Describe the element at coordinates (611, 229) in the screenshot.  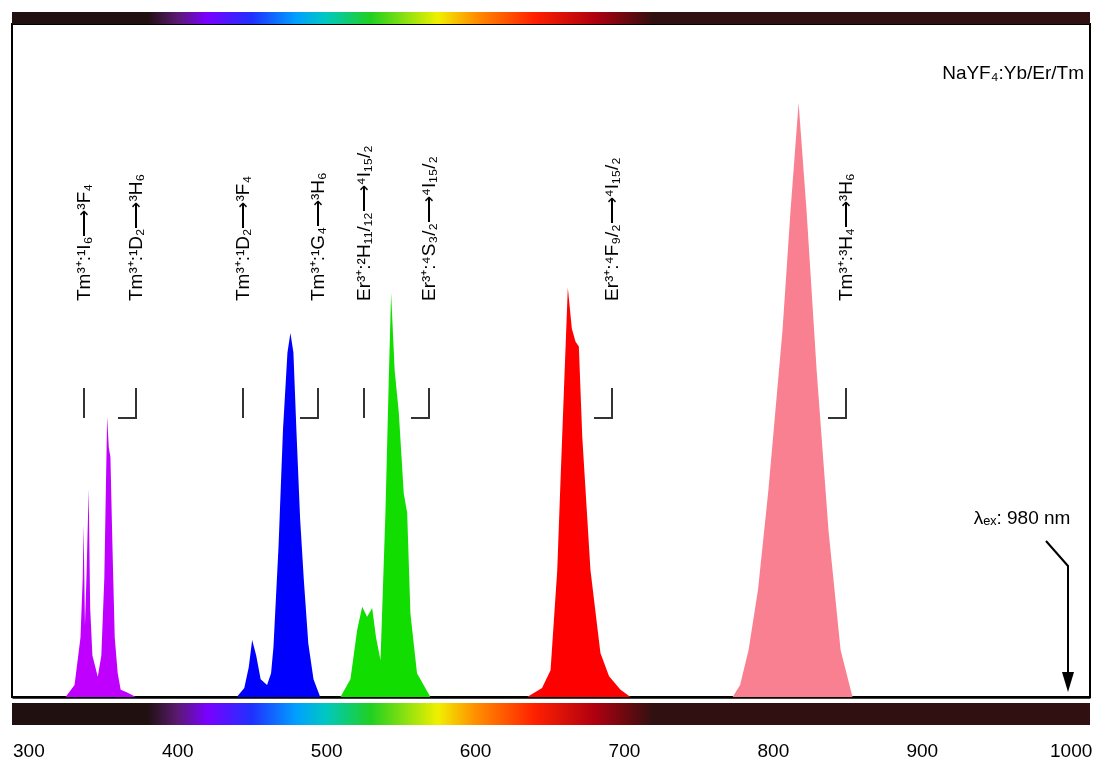
I see `annotation: Er³⁺:⁴F₉/₂⟶⁴I₁₅/₂` at that location.